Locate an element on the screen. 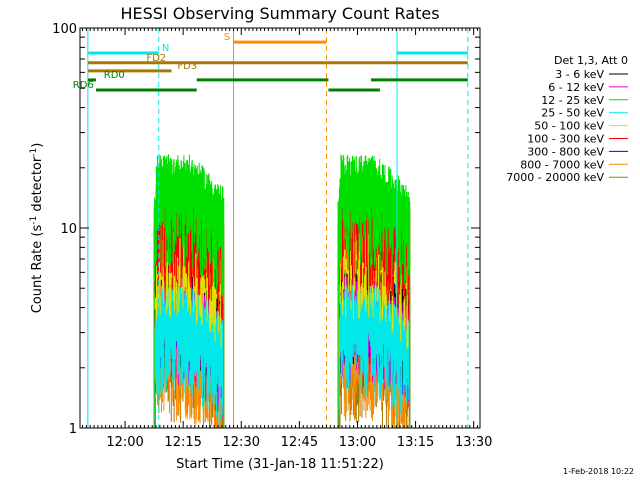 This screenshot has width=640, height=480. legend-header: Det 1,3, Att 0 is located at coordinates (591, 60).